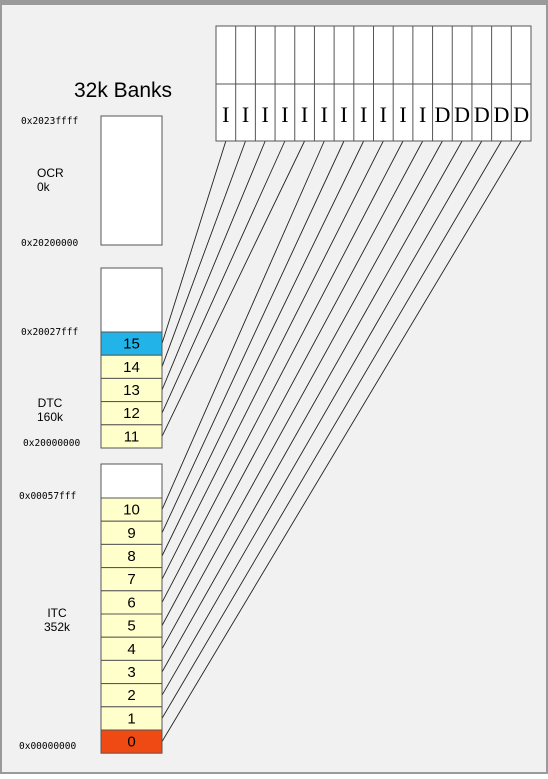  I want to click on diagram-title: 32k Banks, so click(123, 90).